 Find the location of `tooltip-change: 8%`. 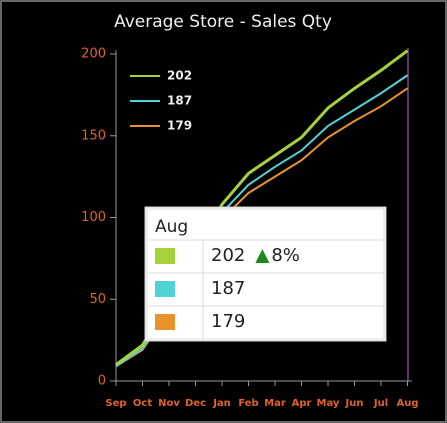

tooltip-change: 8% is located at coordinates (285, 255).